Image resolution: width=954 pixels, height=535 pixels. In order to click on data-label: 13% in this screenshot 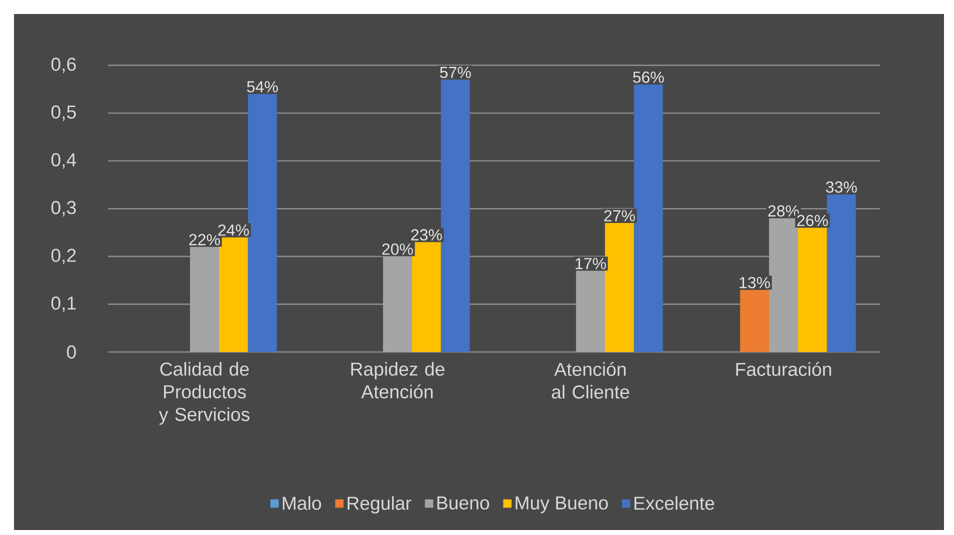, I will do `click(755, 282)`.